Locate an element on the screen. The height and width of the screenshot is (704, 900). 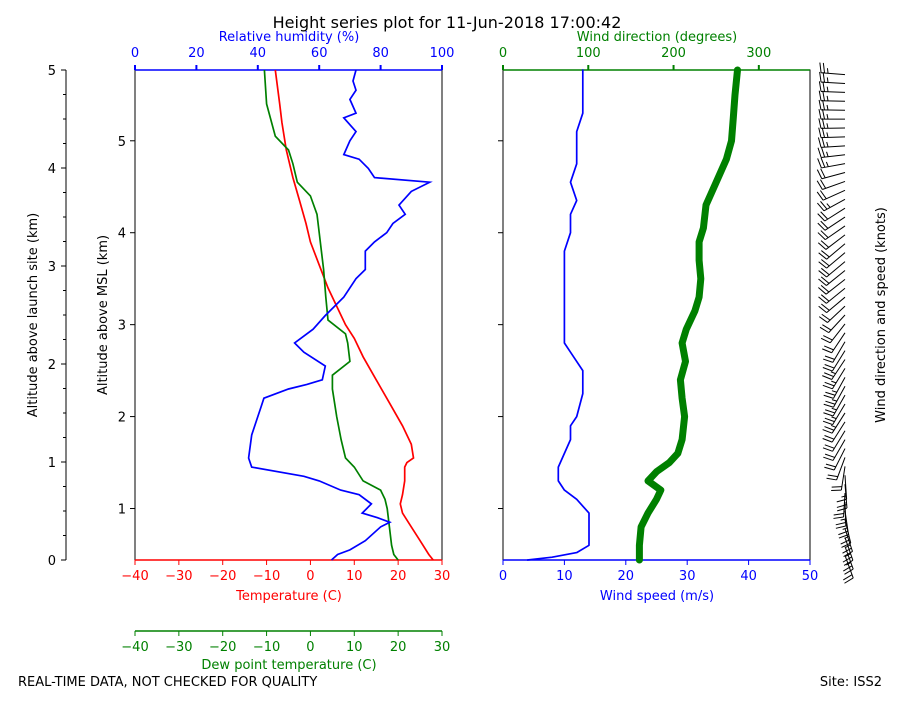
temperature-tick-label: −40 is located at coordinates (134, 576).